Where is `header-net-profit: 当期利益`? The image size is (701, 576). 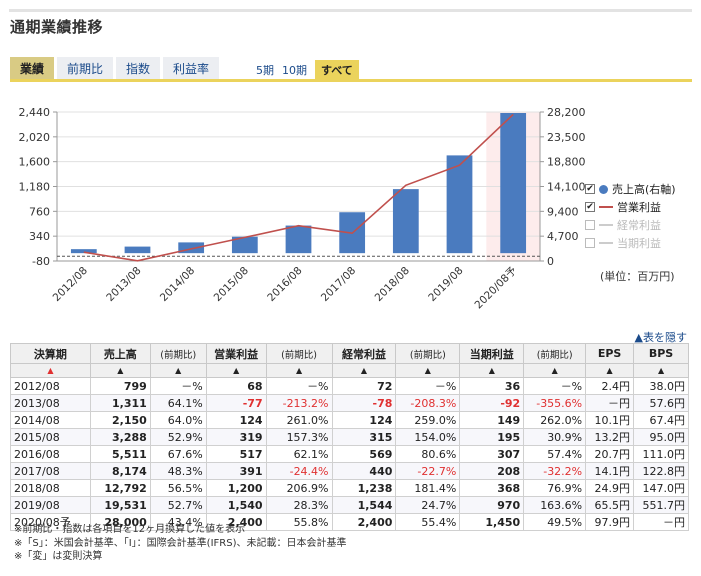
header-net-profit: 当期利益 is located at coordinates (492, 353).